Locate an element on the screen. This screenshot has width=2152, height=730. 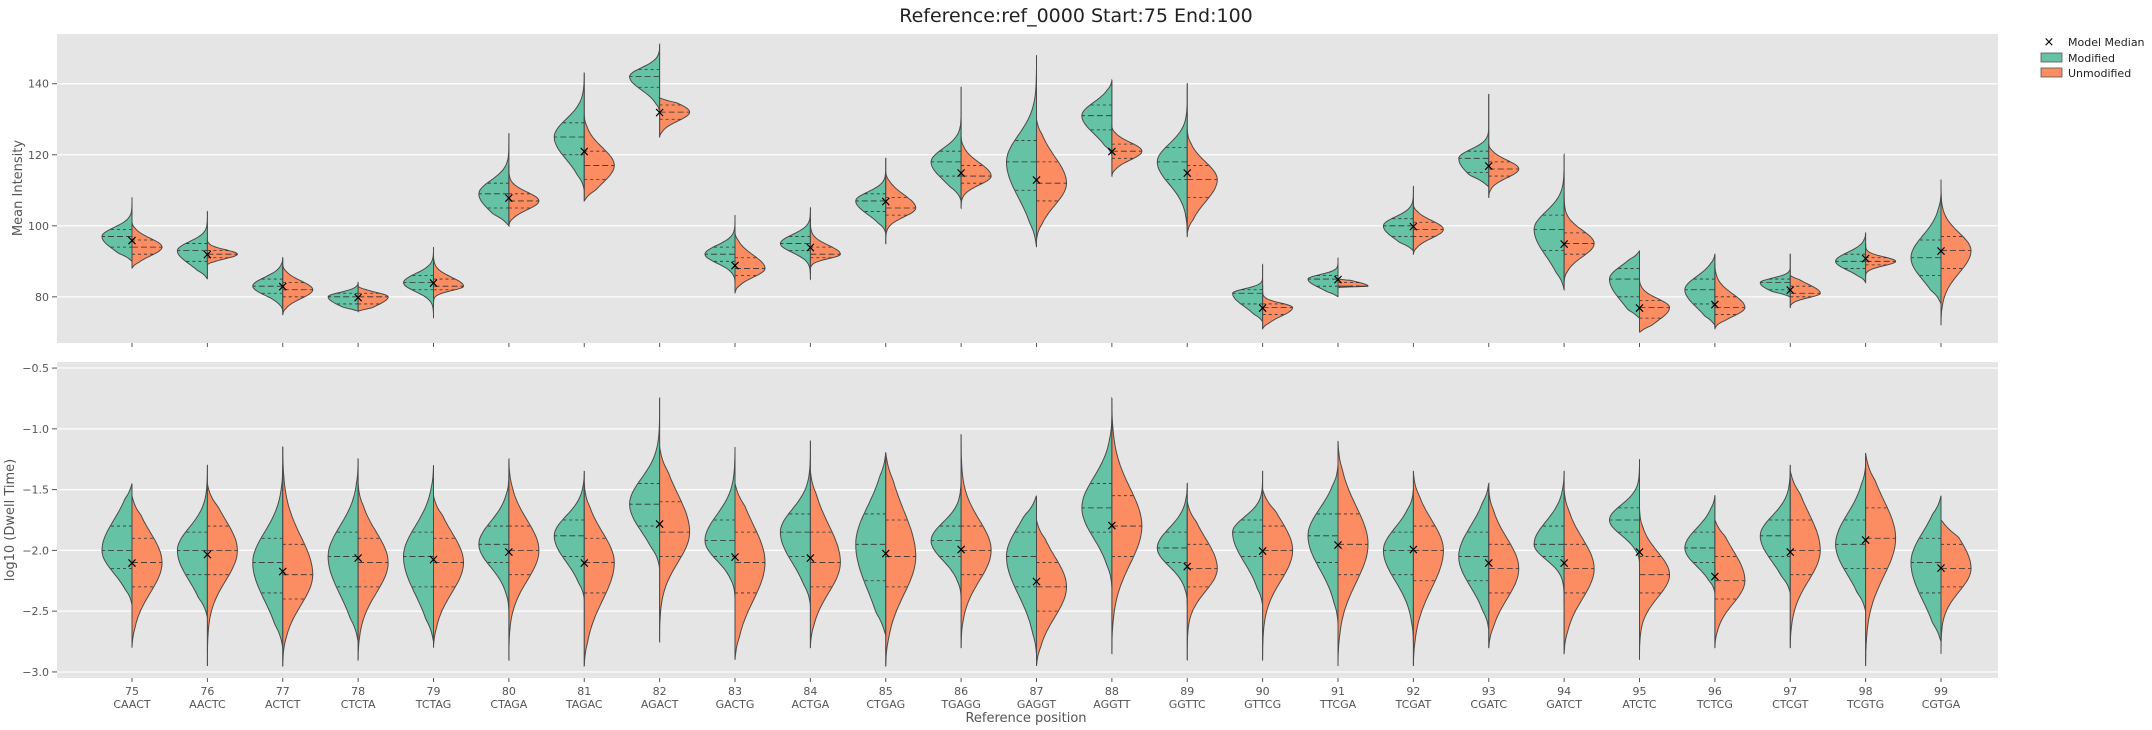
x-tick-position-label: 81 is located at coordinates (584, 691).